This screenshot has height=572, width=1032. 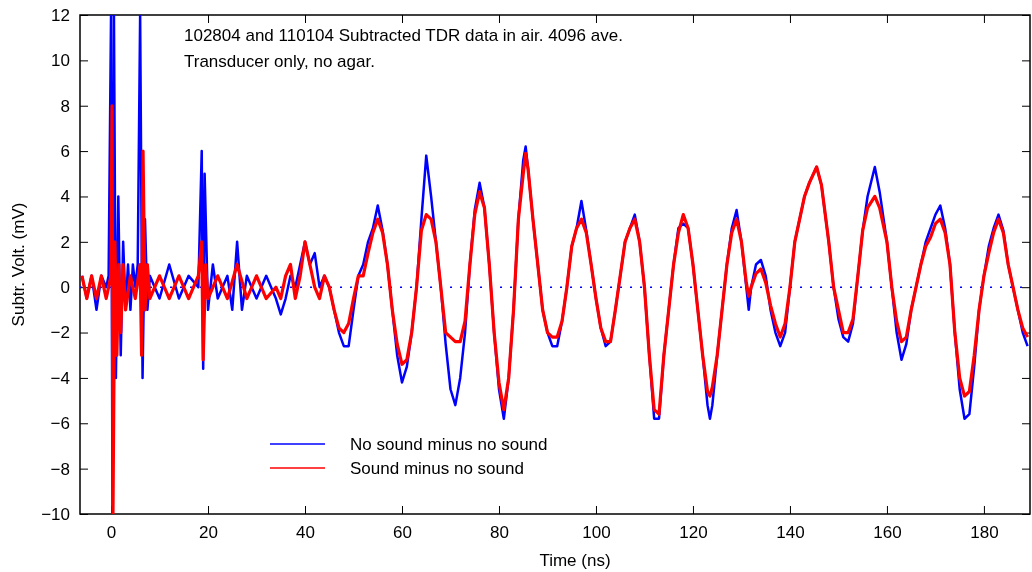 I want to click on legend-label: No sound minus no sound, so click(x=449, y=444).